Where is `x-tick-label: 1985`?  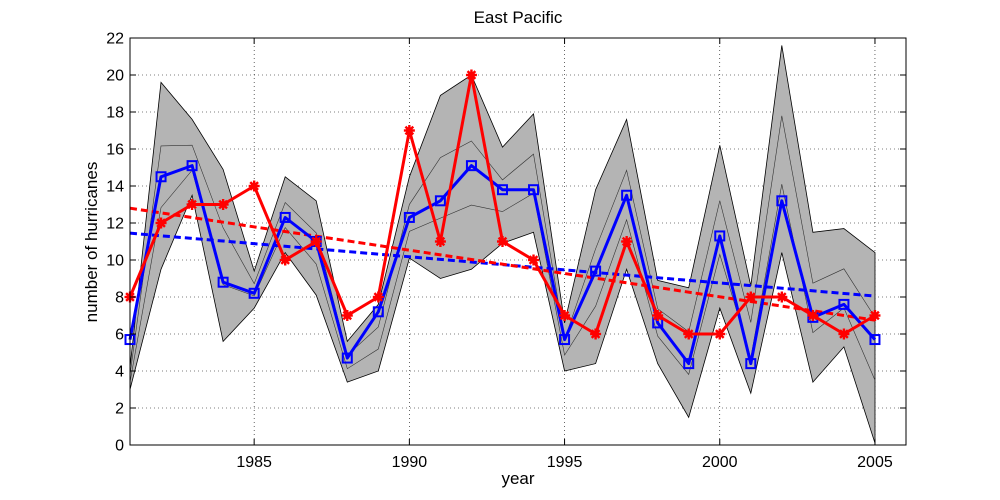 x-tick-label: 1985 is located at coordinates (254, 462).